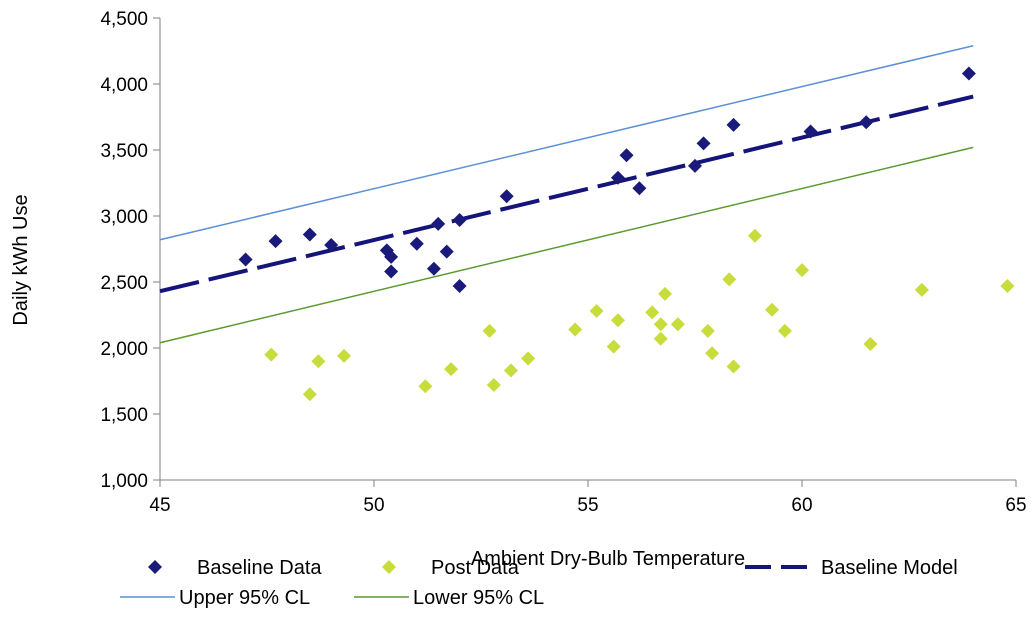  What do you see at coordinates (475, 568) in the screenshot?
I see `legend-label: Post Data` at bounding box center [475, 568].